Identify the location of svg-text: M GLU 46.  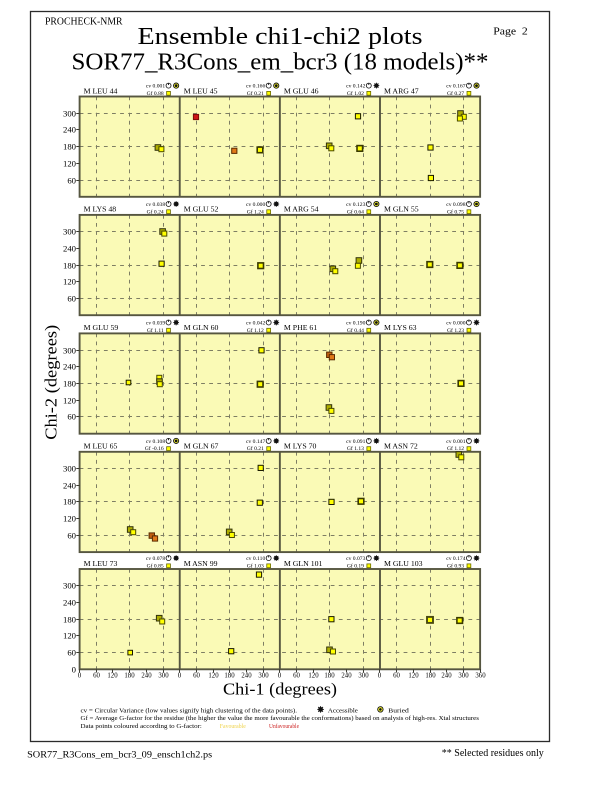
(301, 90).